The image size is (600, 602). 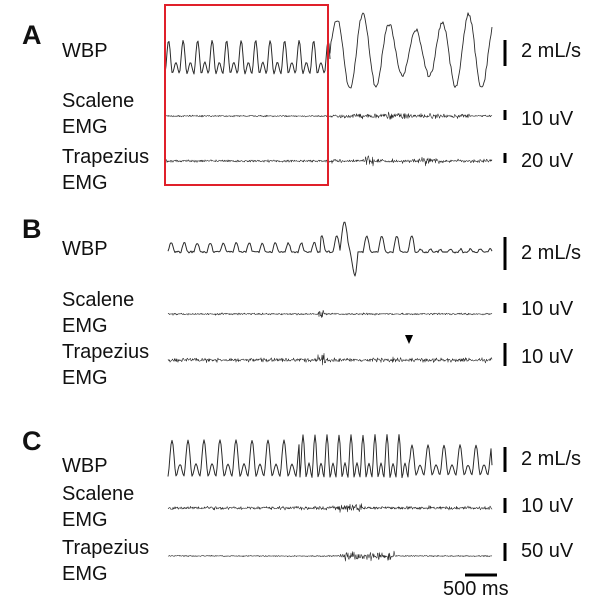 I want to click on panel-b-trapezius-trace, so click(x=330, y=359).